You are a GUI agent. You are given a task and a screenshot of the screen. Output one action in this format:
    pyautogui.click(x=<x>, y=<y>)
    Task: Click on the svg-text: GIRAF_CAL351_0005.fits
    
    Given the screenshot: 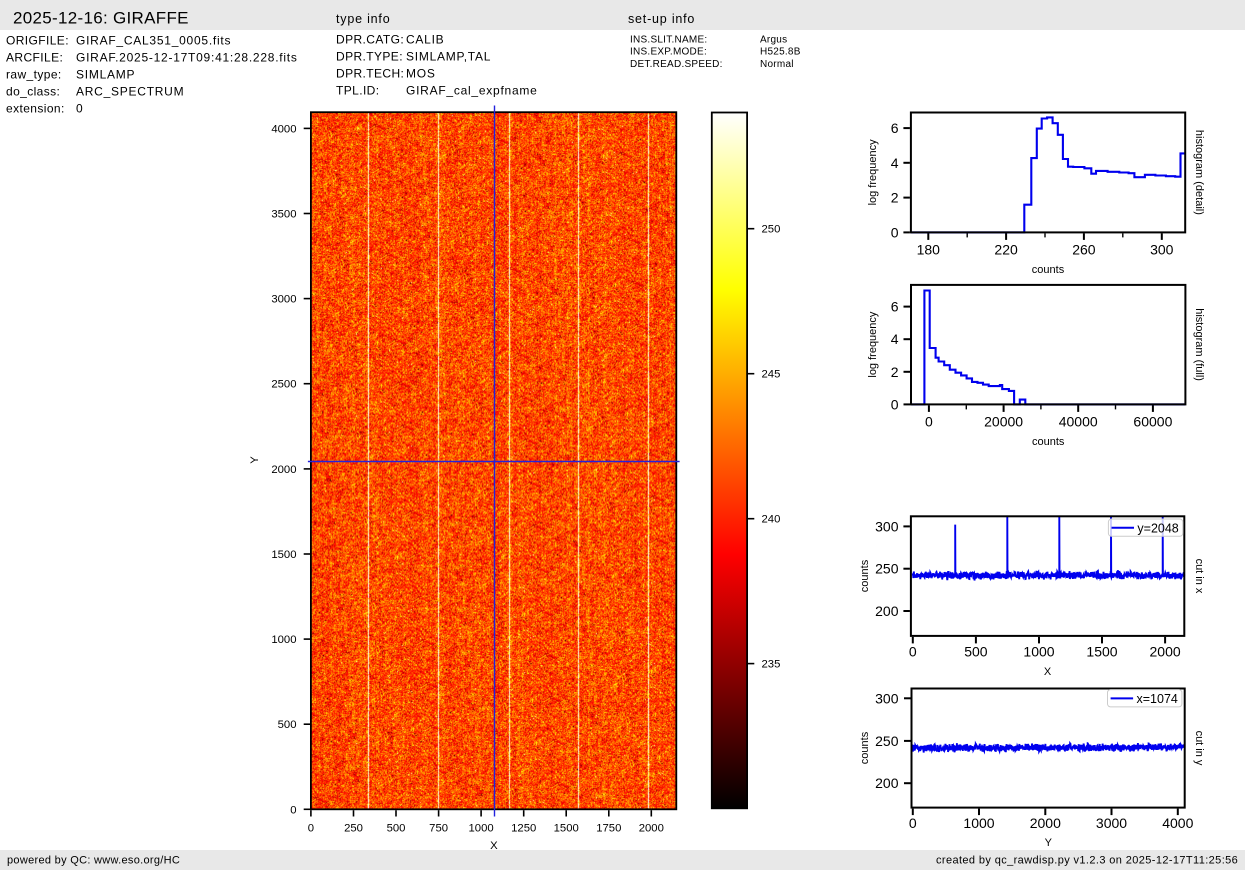 What is the action you would take?
    pyautogui.click(x=153, y=40)
    